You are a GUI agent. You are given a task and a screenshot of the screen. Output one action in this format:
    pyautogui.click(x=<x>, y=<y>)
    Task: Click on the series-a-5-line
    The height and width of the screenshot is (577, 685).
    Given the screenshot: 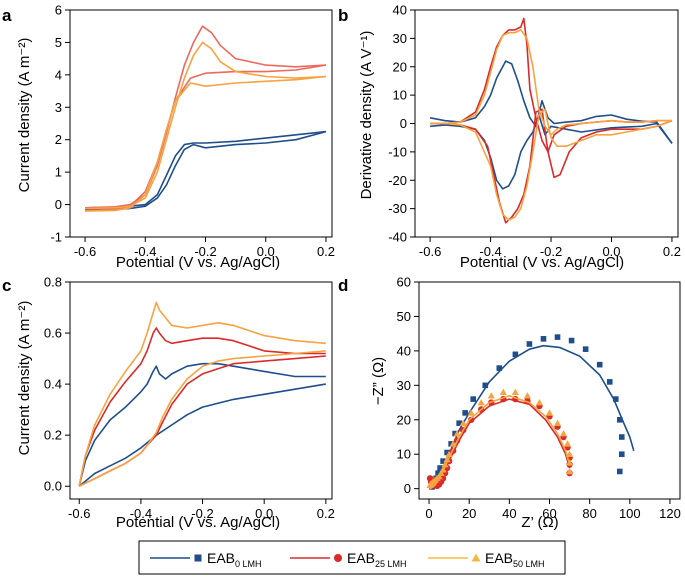 What is the action you would take?
    pyautogui.click(x=206, y=143)
    